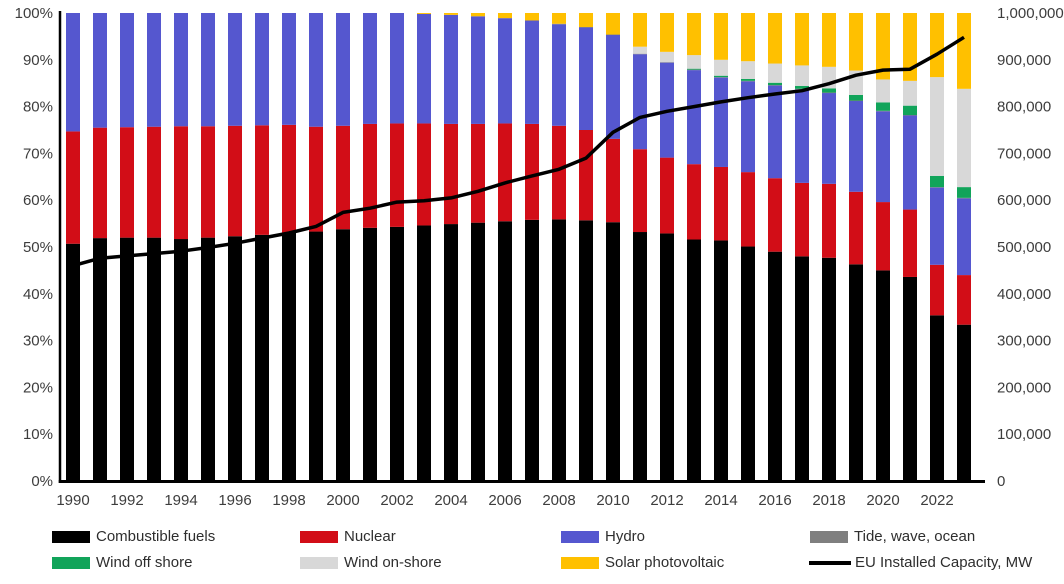  What do you see at coordinates (1024, 107) in the screenshot?
I see `right-axis-tick-label: 800,000` at bounding box center [1024, 107].